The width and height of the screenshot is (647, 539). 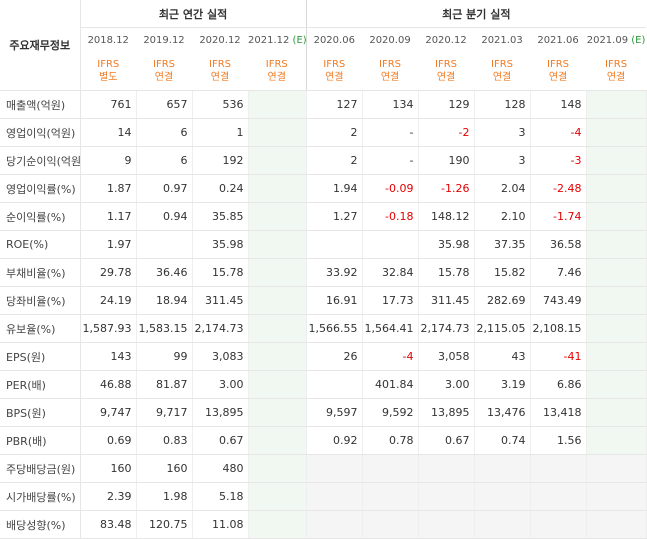 What do you see at coordinates (502, 188) in the screenshot?
I see `quarter-value-cell: 2.04` at bounding box center [502, 188].